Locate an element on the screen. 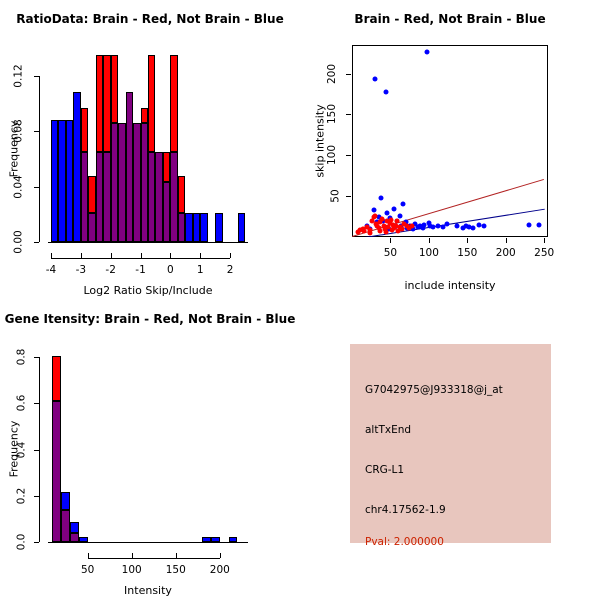 The image size is (600, 600). y-axis-tick-label-text: 150 is located at coordinates (331, 114).